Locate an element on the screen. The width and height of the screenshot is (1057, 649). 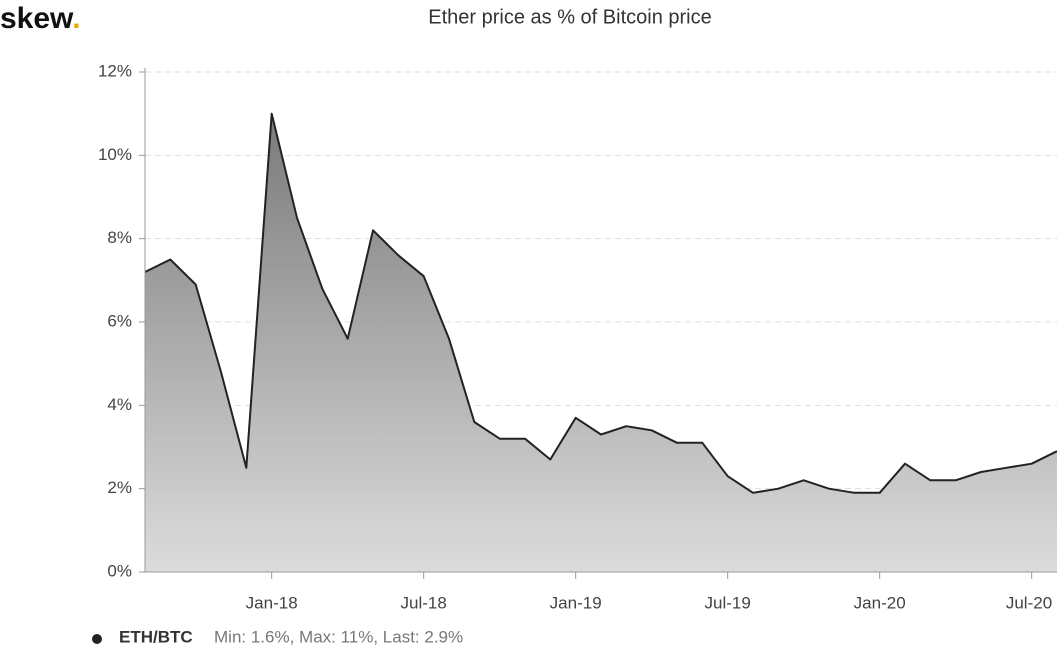
x-tick-label: Jul-19 is located at coordinates (728, 602).